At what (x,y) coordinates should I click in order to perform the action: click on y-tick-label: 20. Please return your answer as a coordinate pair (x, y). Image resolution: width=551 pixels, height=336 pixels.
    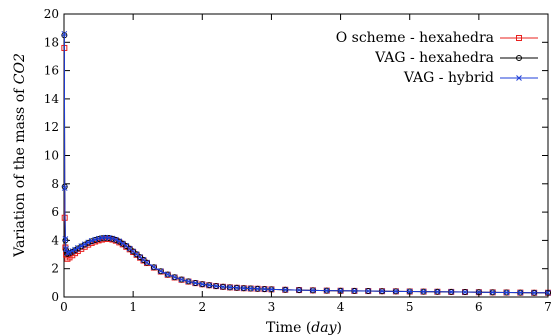
    Looking at the image, I should click on (51, 14).